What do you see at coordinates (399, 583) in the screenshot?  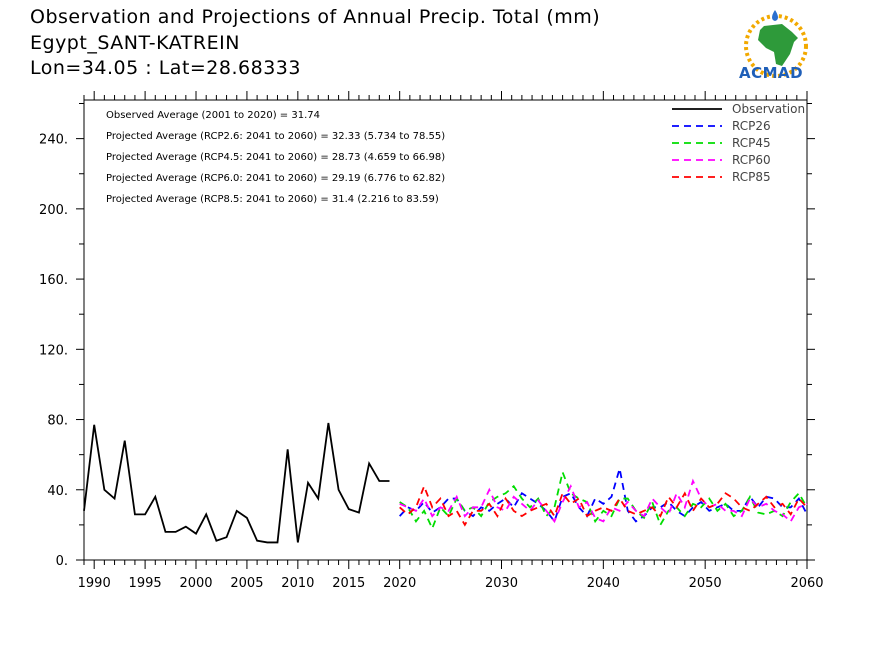 I see `x-tick-label: 2020` at bounding box center [399, 583].